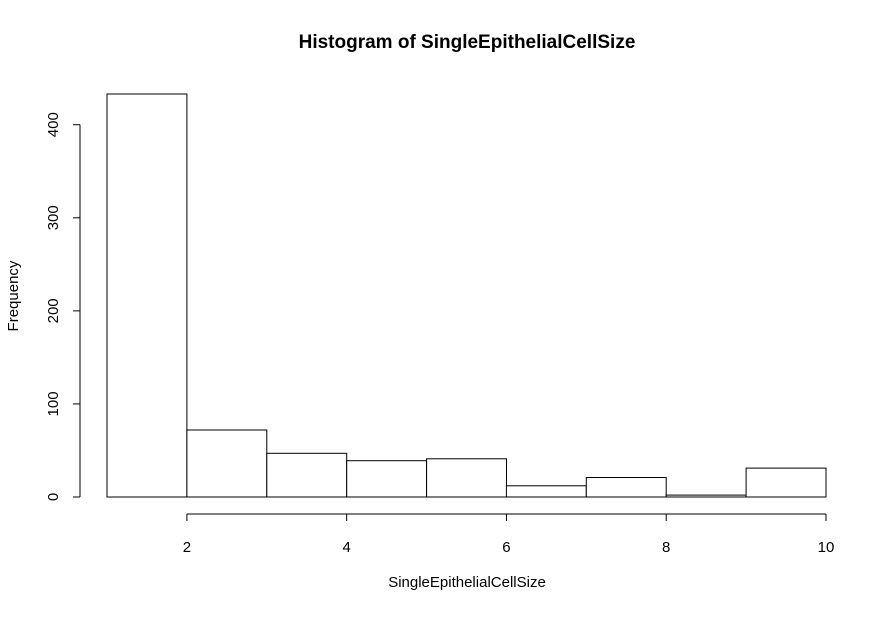 The width and height of the screenshot is (896, 618). Describe the element at coordinates (53, 403) in the screenshot. I see `y-tick-label-100: 100` at that location.